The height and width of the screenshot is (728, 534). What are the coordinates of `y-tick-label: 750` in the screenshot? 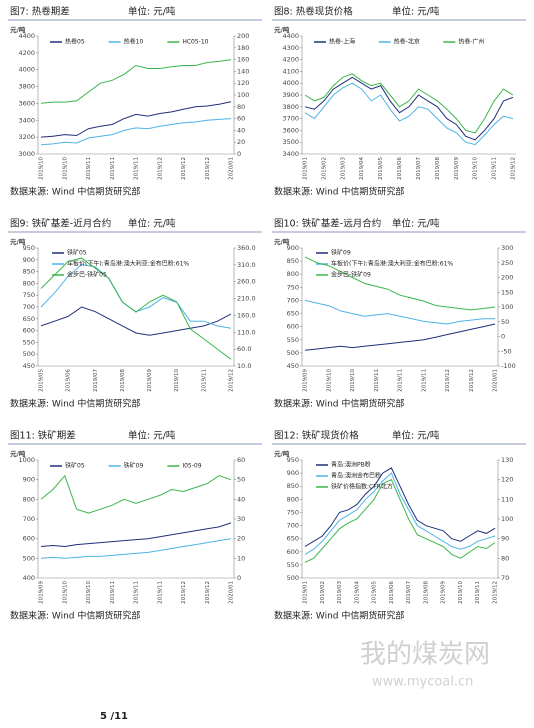 It's located at (293, 512).